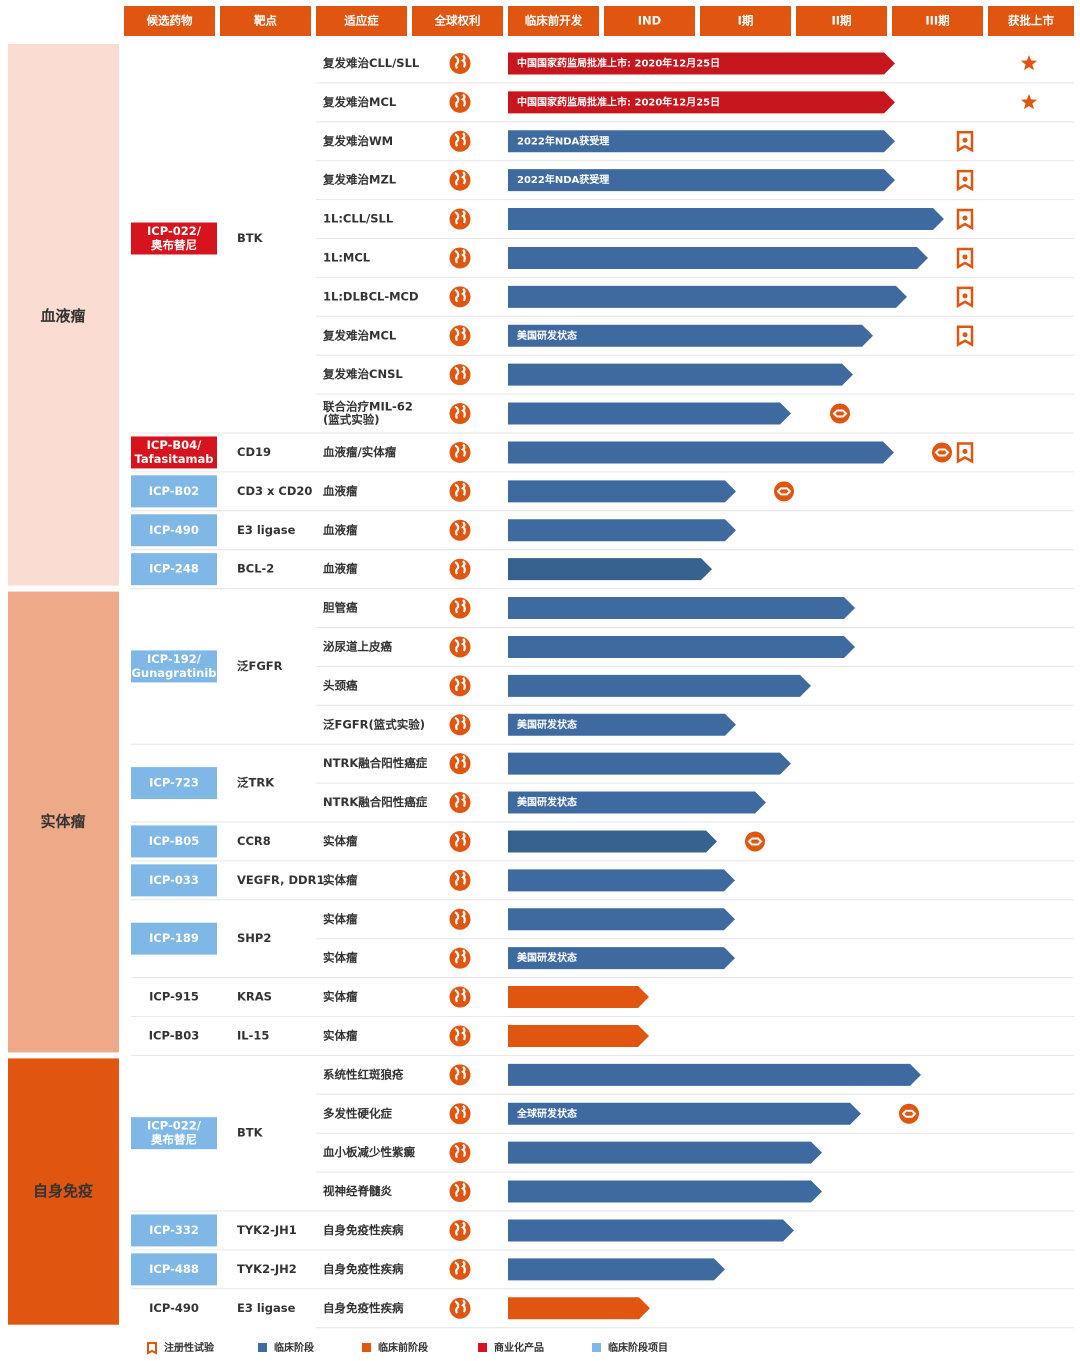  Describe the element at coordinates (359, 180) in the screenshot. I see `indication: 复发难治MZL` at that location.